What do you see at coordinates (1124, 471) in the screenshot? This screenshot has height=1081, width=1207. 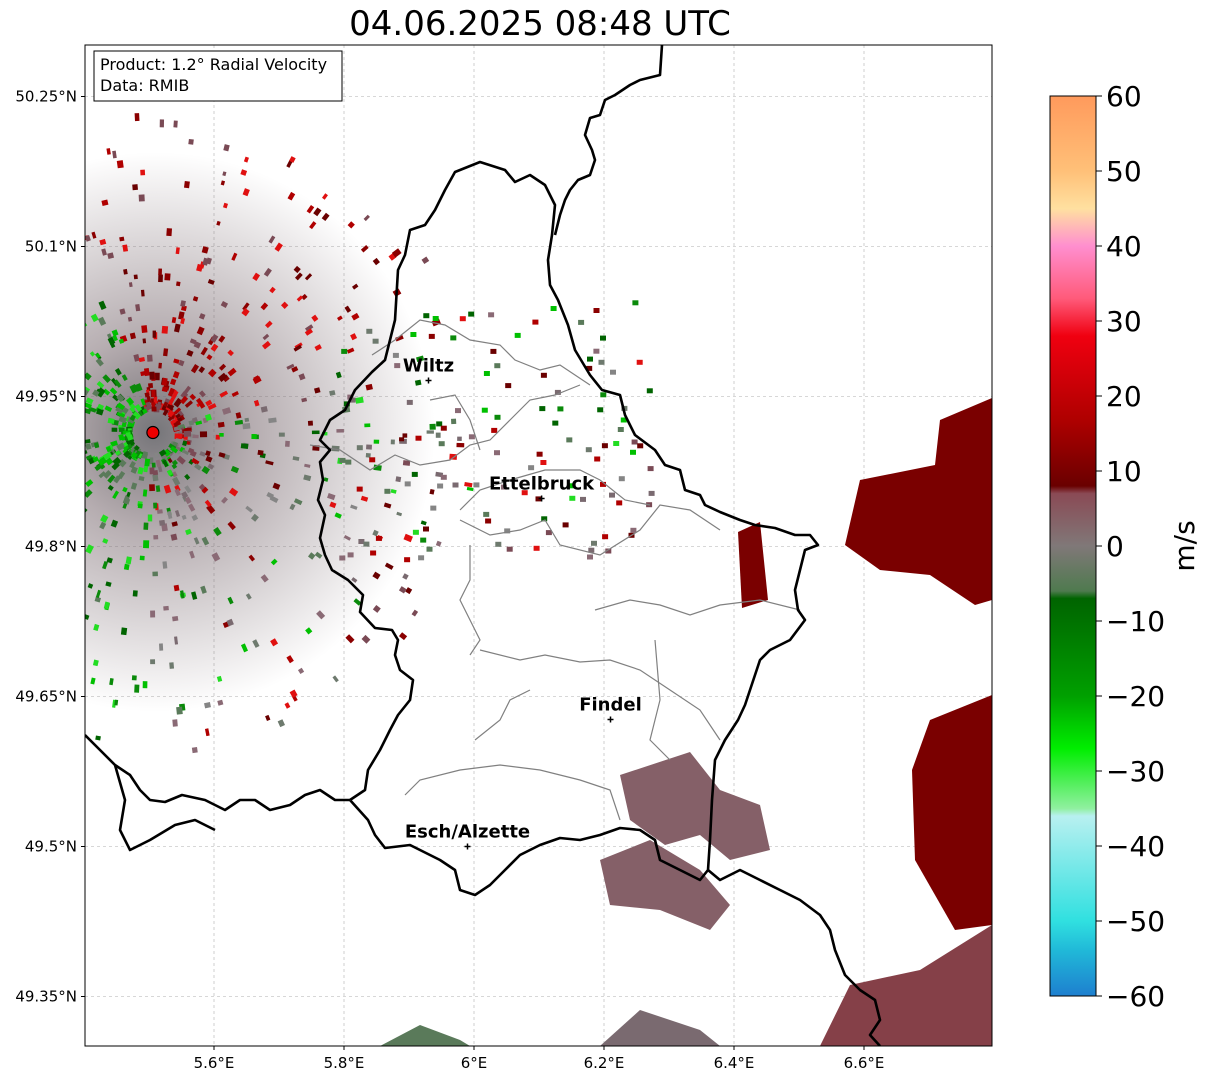 I see `colorbar-tick-label: 10` at bounding box center [1124, 471].